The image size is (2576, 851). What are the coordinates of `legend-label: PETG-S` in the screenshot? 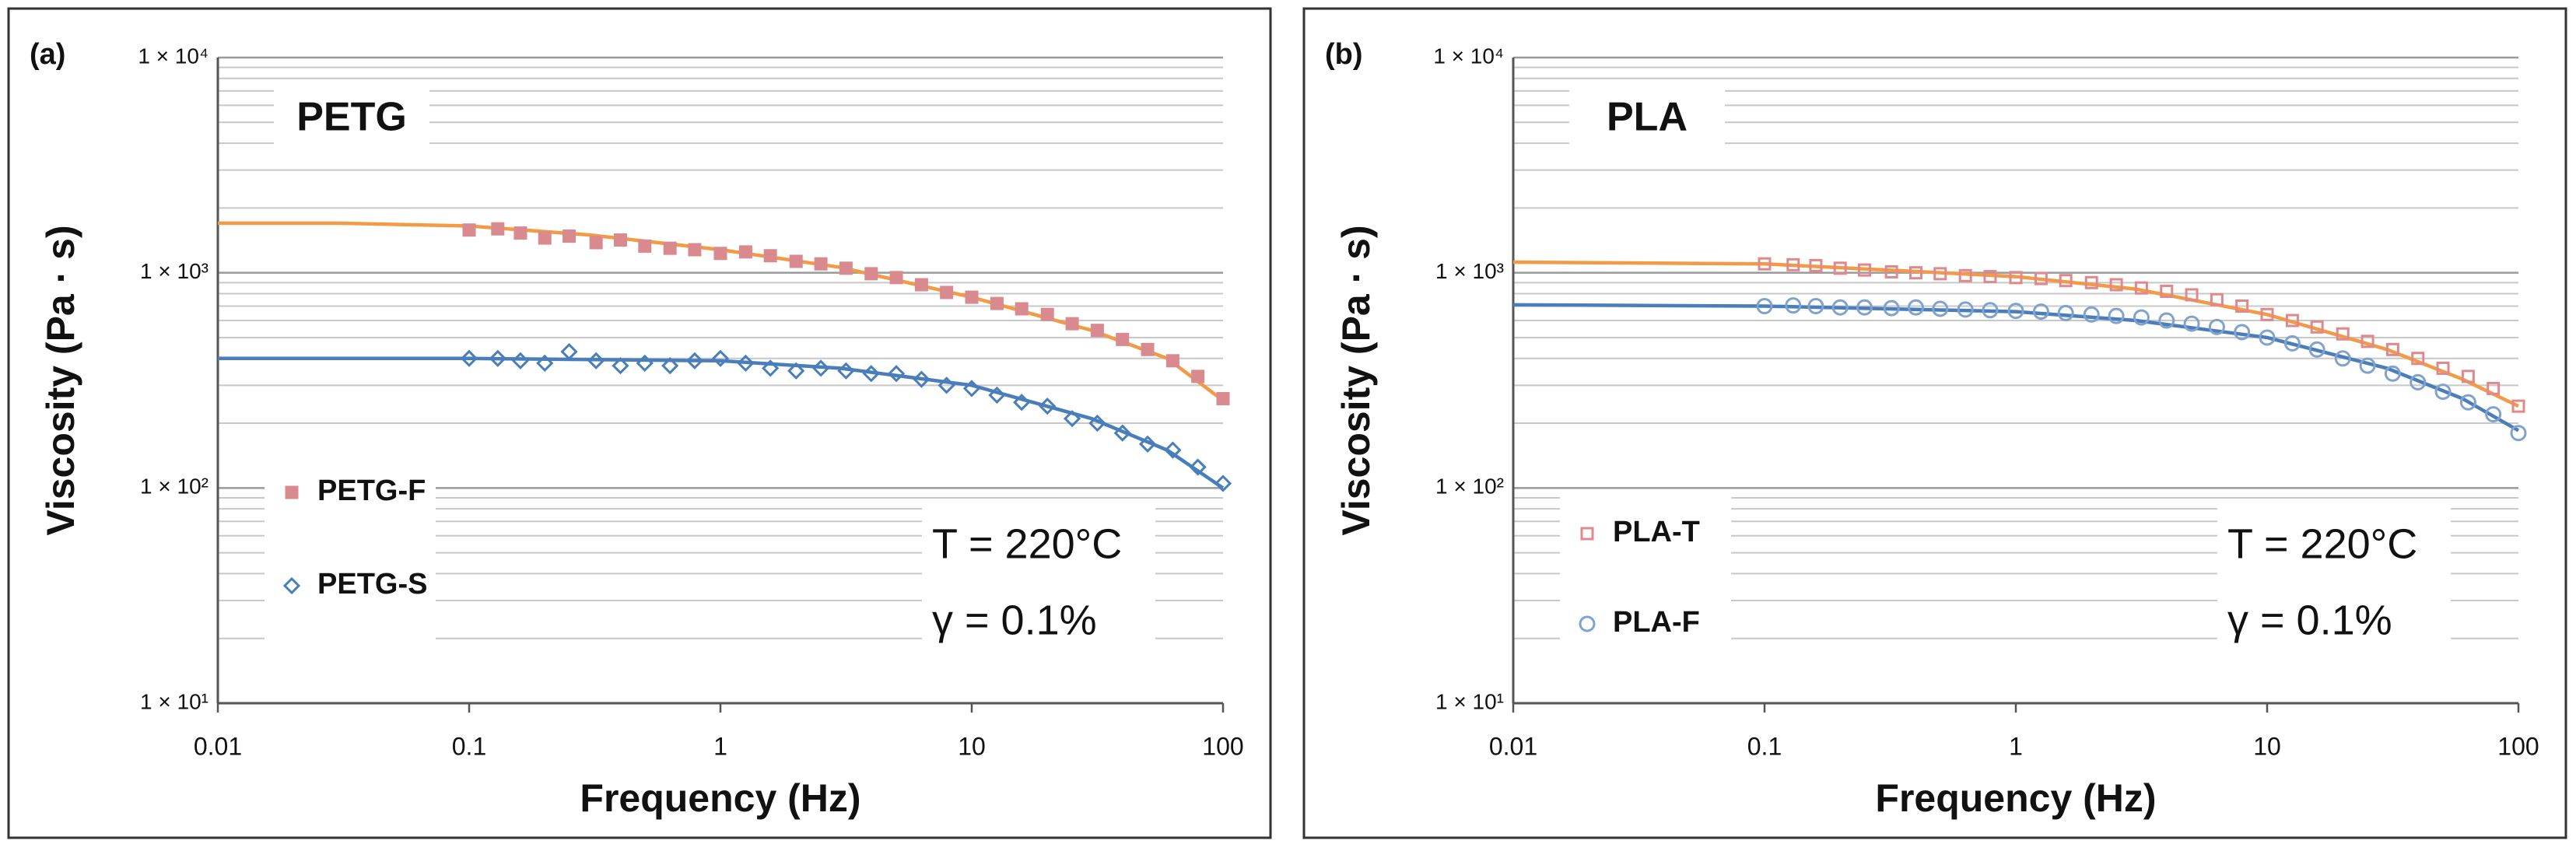 It's located at (372, 585).